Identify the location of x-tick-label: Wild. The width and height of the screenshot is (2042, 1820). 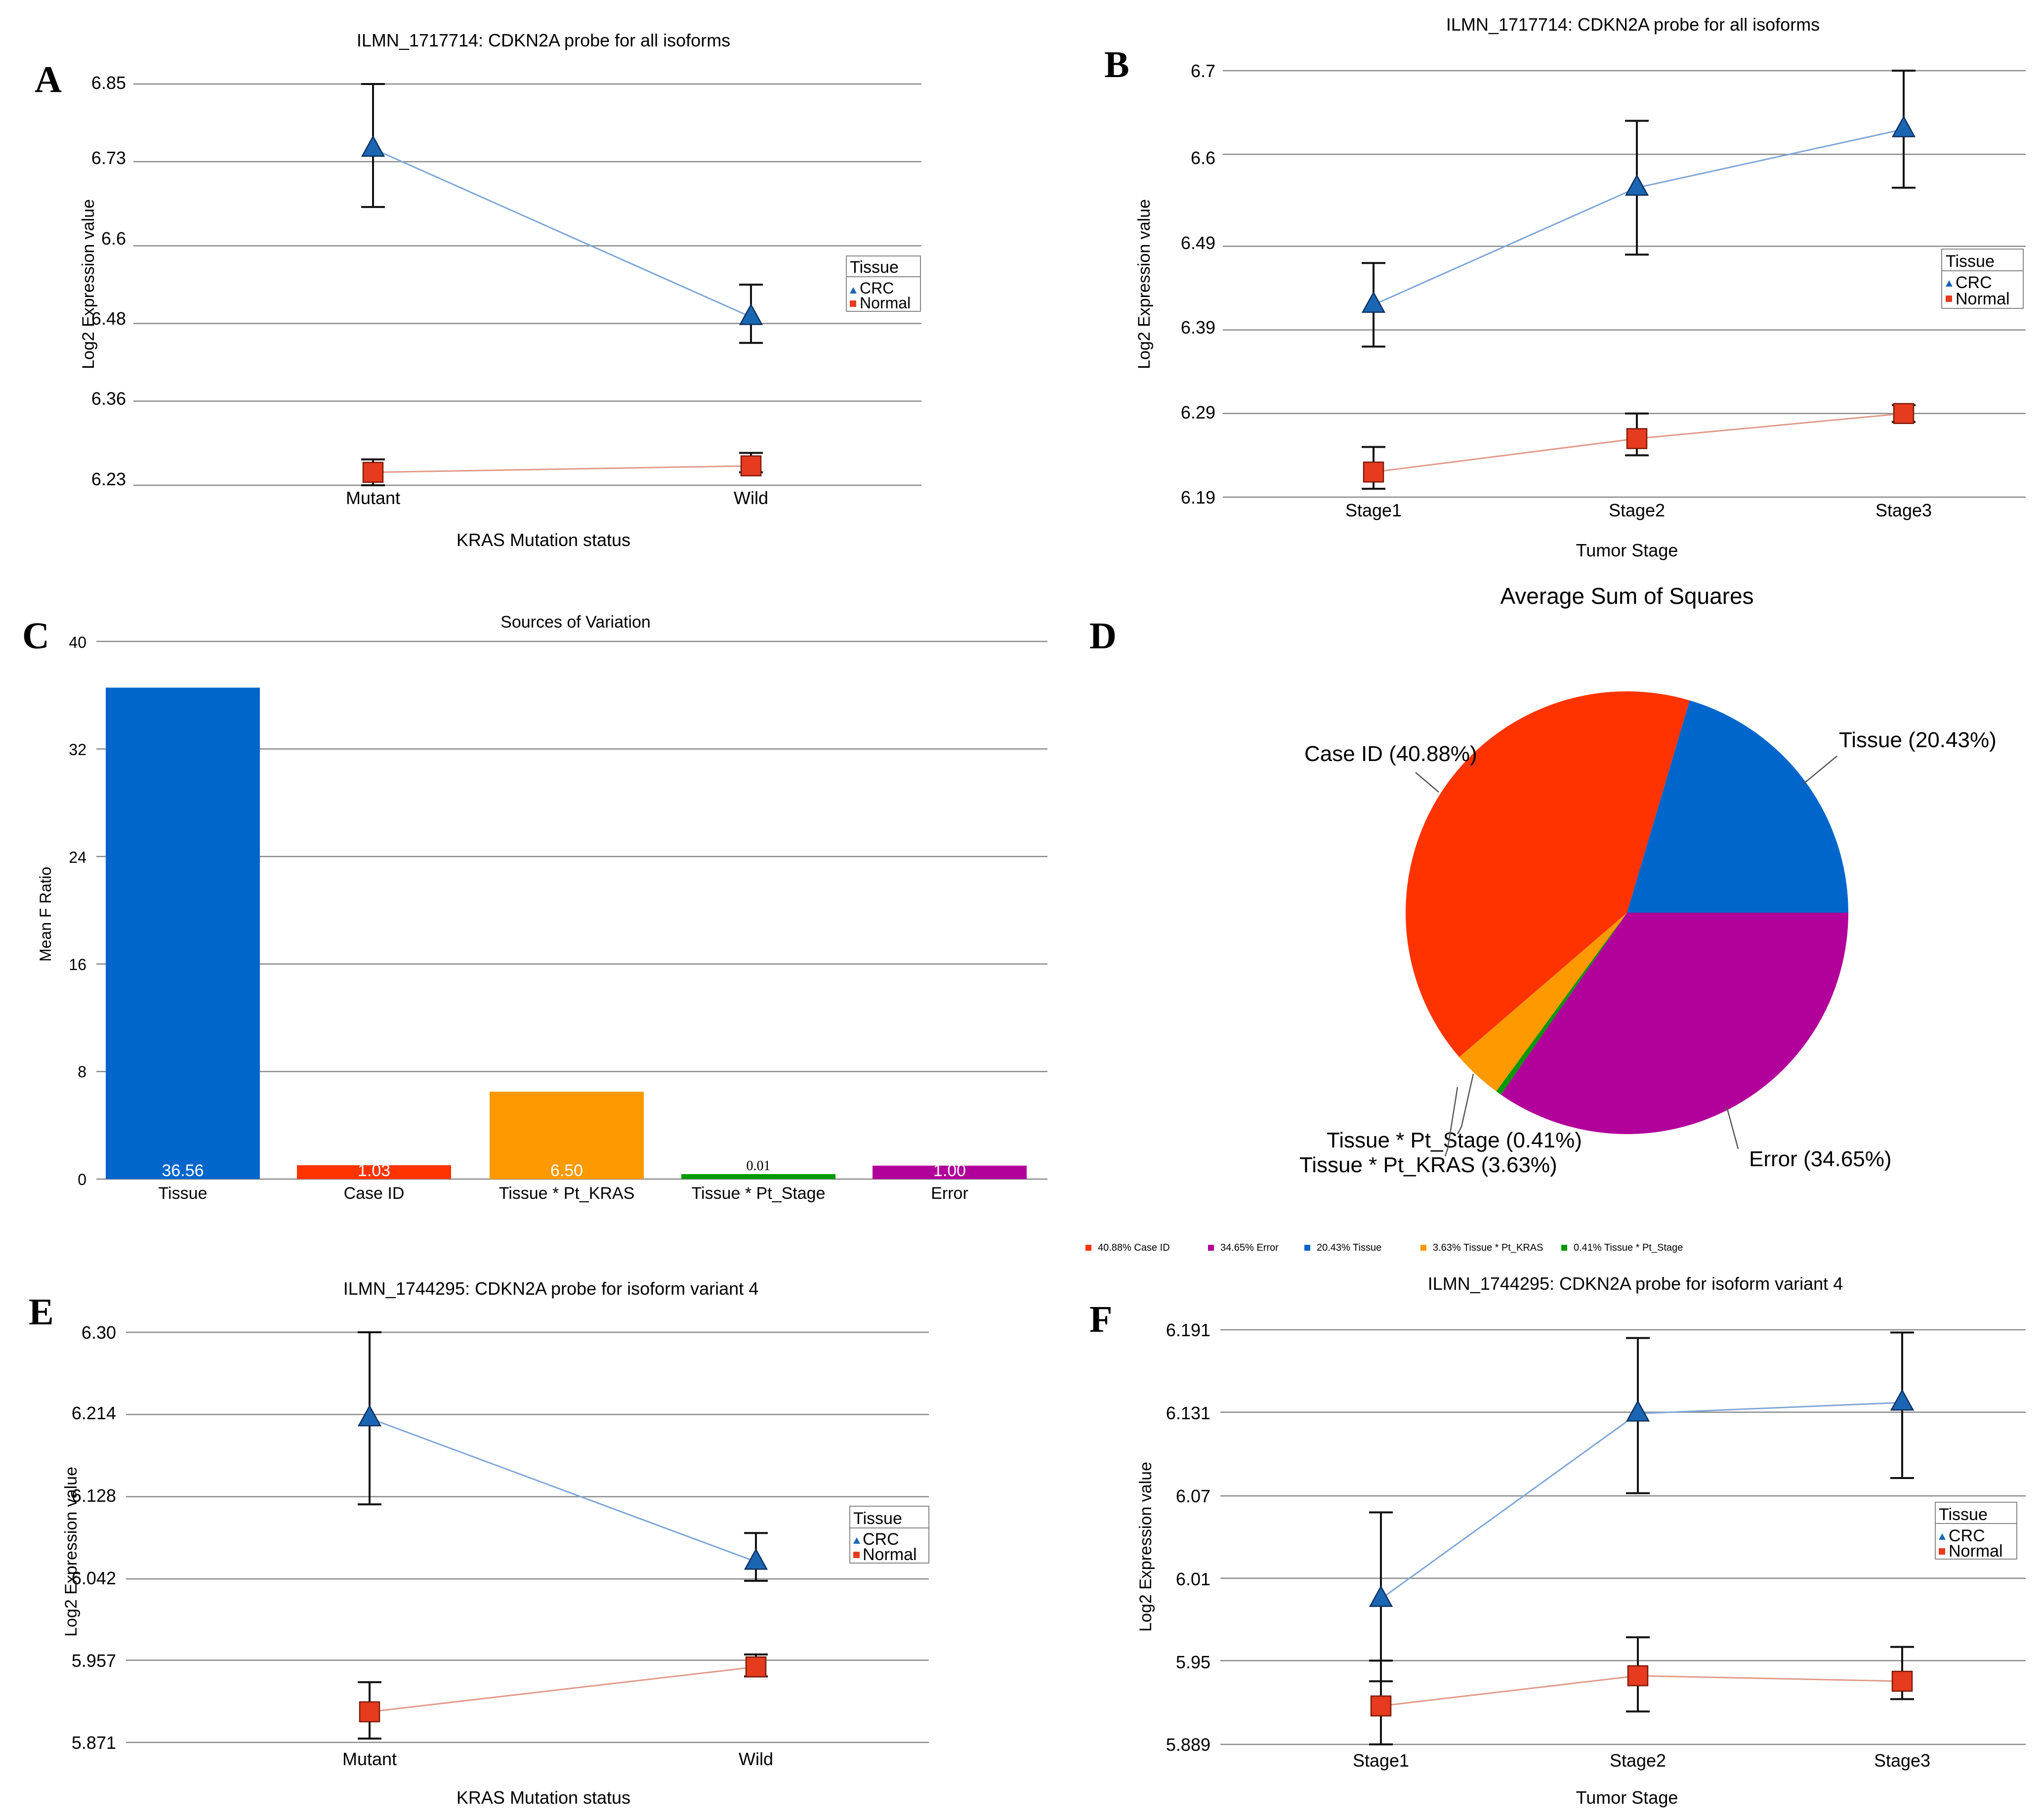
(756, 1759).